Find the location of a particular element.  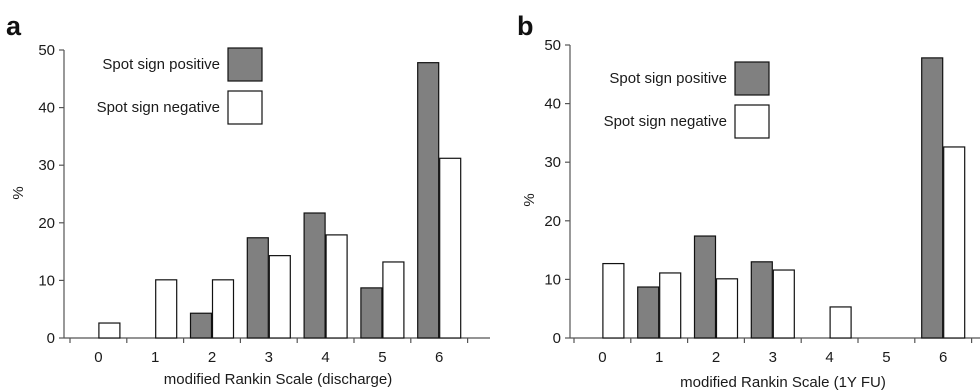

panel-letter: a is located at coordinates (14, 26).